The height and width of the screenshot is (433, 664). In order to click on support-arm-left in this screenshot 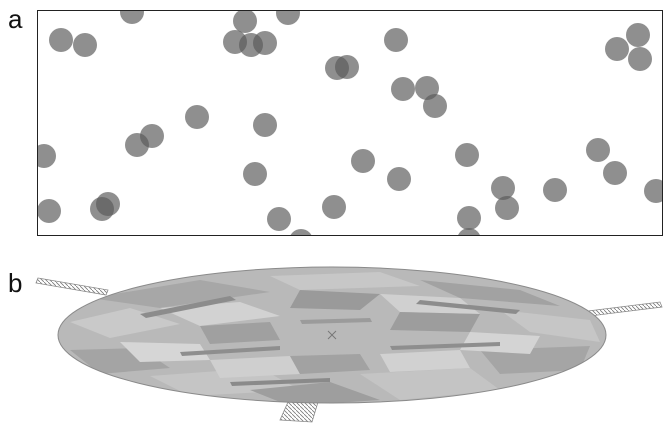, I will do `click(72, 286)`.